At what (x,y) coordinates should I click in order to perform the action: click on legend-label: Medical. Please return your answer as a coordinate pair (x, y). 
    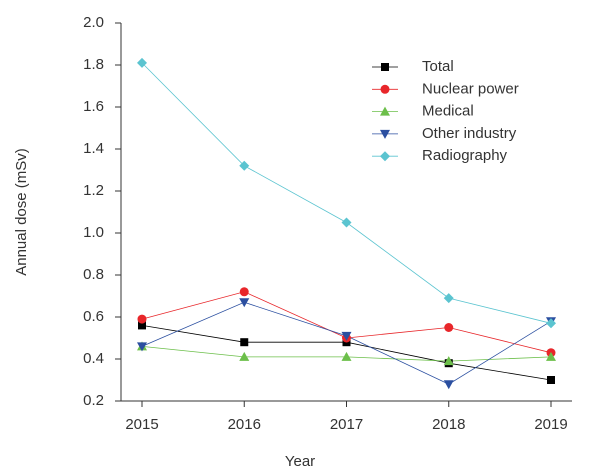
    Looking at the image, I should click on (448, 111).